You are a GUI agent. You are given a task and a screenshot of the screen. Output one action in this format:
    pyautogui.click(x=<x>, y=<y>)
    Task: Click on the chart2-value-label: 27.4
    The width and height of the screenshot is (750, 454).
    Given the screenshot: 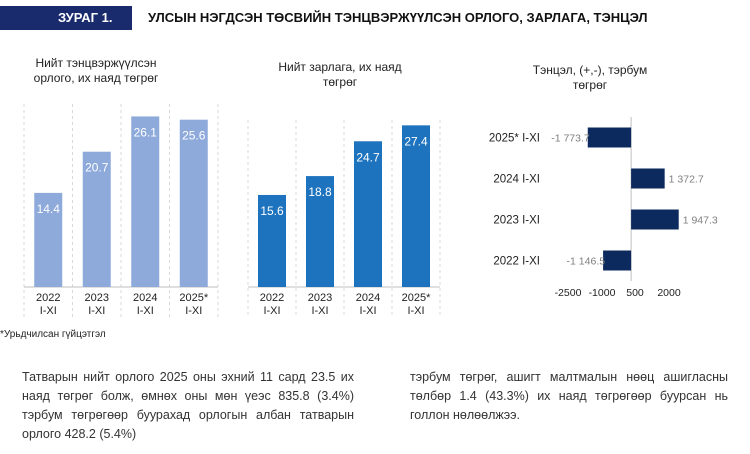 What is the action you would take?
    pyautogui.click(x=416, y=141)
    